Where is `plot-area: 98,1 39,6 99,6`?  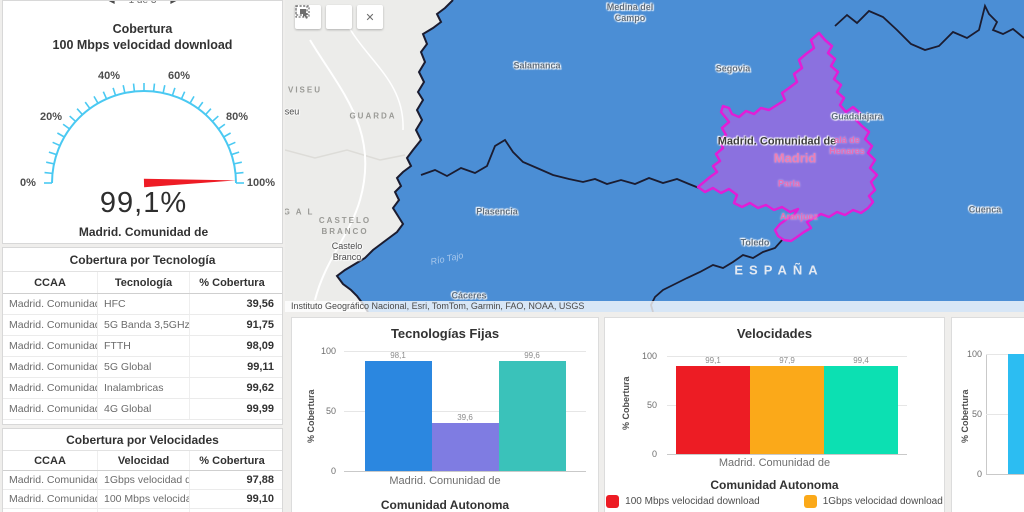 plot-area: 98,1 39,6 99,6 is located at coordinates (465, 411).